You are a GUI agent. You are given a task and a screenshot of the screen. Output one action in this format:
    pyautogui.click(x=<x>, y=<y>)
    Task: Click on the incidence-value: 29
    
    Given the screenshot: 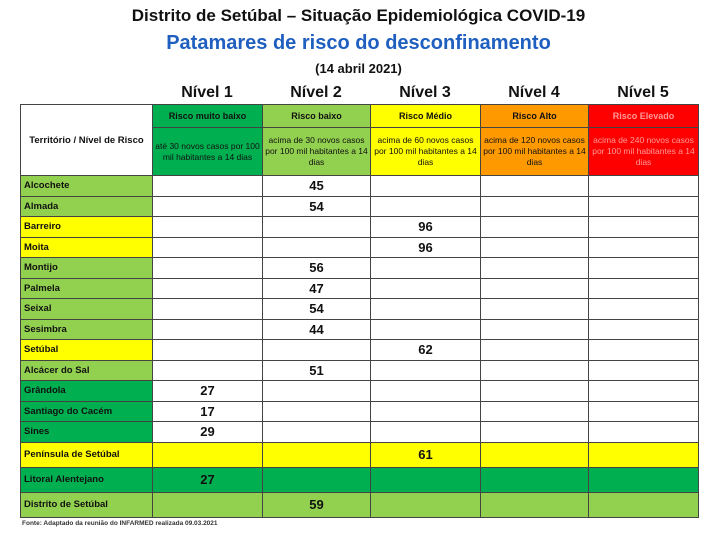 What is the action you would take?
    pyautogui.click(x=207, y=432)
    